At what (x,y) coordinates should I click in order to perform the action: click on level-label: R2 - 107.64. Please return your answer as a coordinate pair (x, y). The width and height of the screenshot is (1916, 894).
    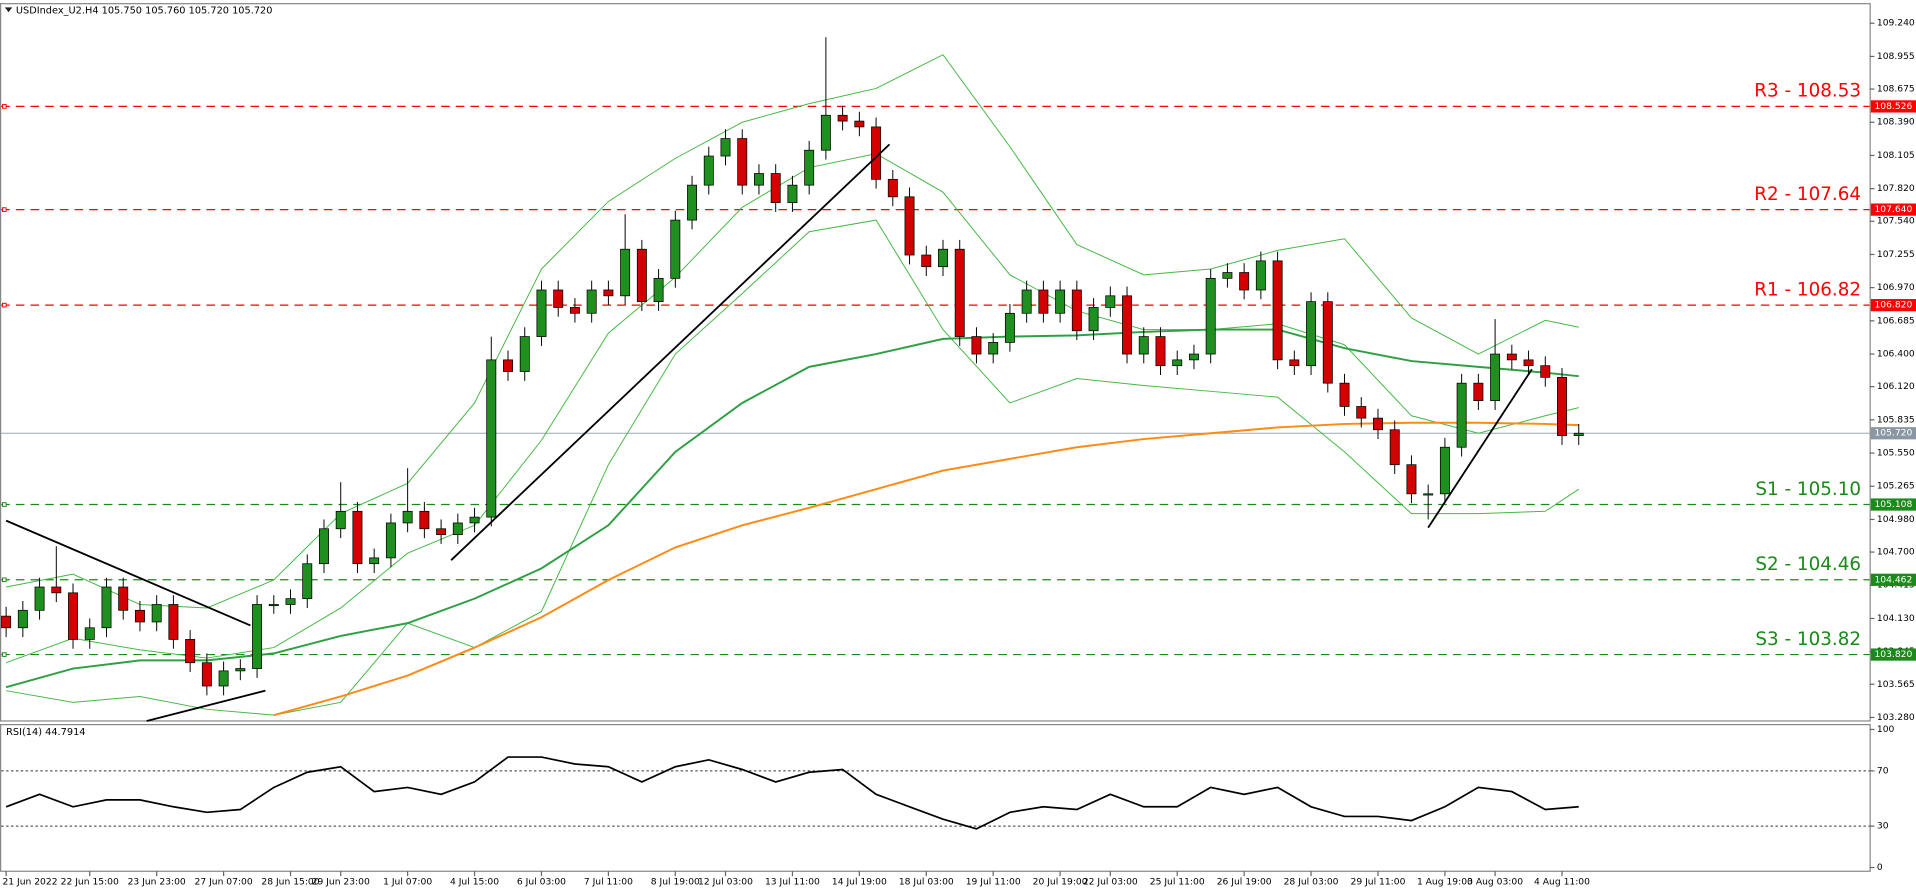
    Looking at the image, I should click on (1807, 194).